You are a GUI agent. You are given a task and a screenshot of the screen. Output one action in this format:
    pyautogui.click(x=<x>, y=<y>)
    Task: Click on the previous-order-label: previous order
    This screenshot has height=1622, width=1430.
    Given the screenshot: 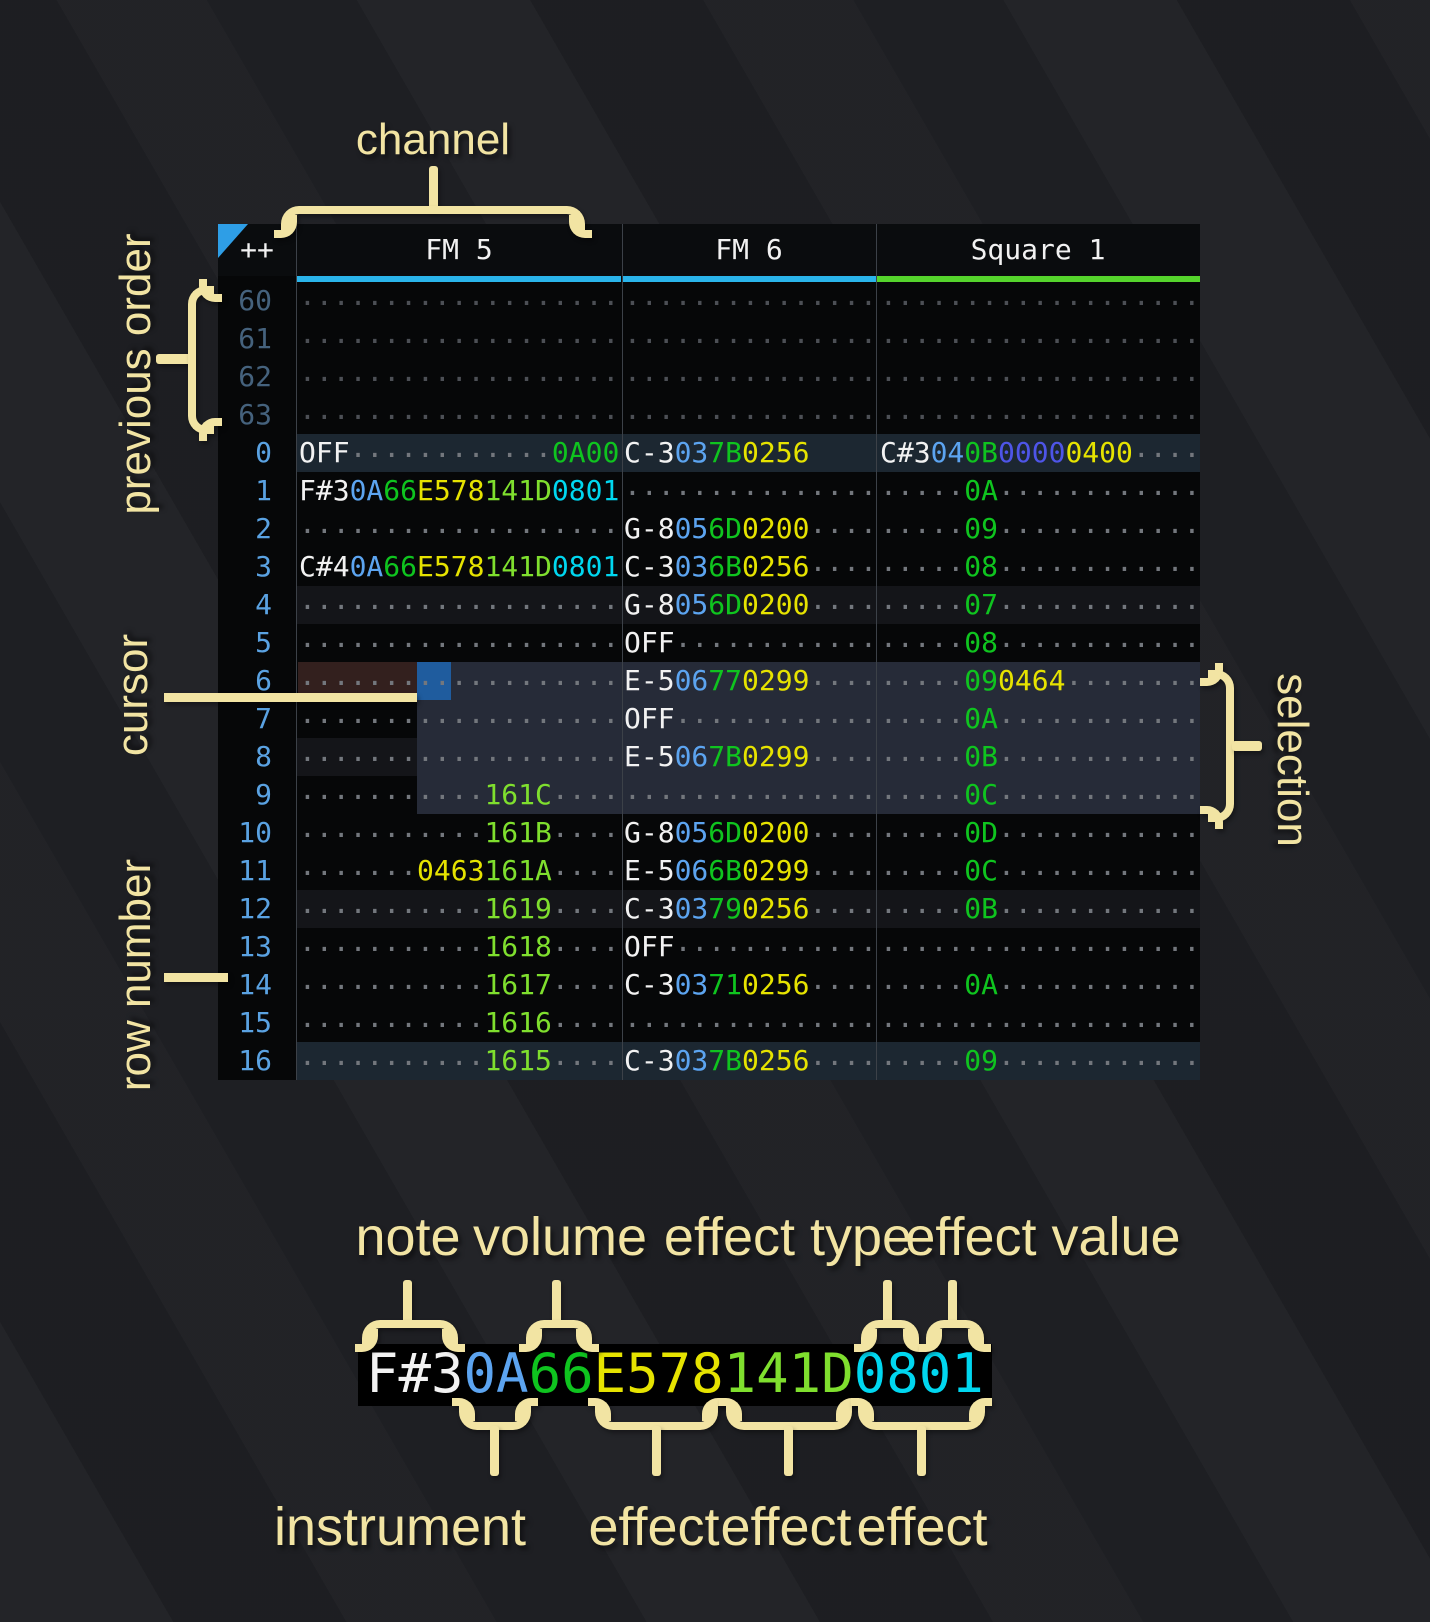 What is the action you would take?
    pyautogui.click(x=135, y=374)
    